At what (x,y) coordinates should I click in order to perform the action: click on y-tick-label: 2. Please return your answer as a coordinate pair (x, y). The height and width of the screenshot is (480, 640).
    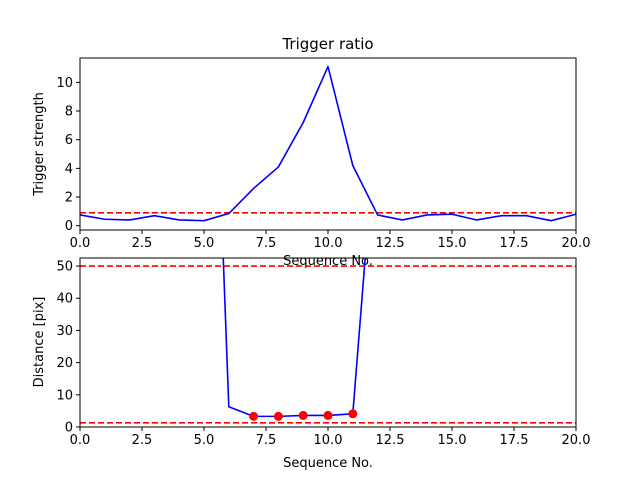
    Looking at the image, I should click on (69, 198).